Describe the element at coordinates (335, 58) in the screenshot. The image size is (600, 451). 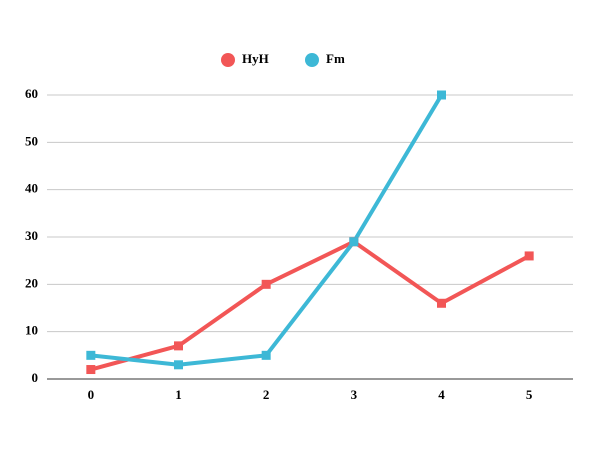
I see `legend-label: Fm` at that location.